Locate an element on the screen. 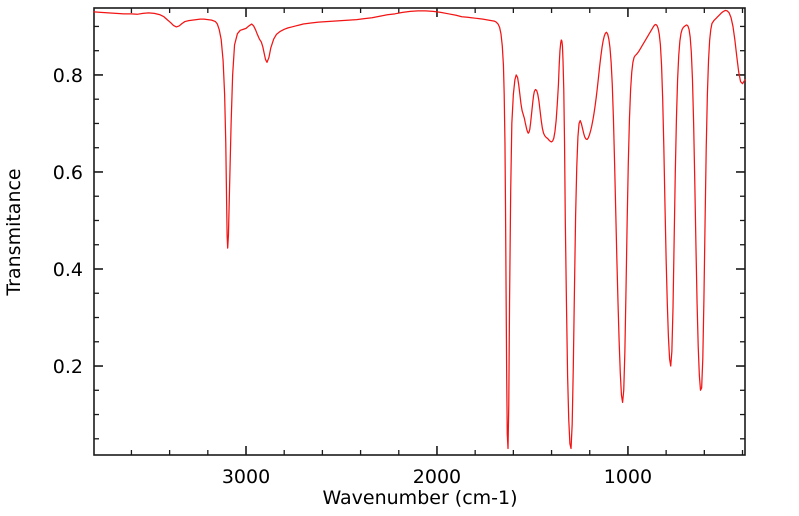 The image size is (799, 516). y-tick-label: 0.8 is located at coordinates (68, 76).